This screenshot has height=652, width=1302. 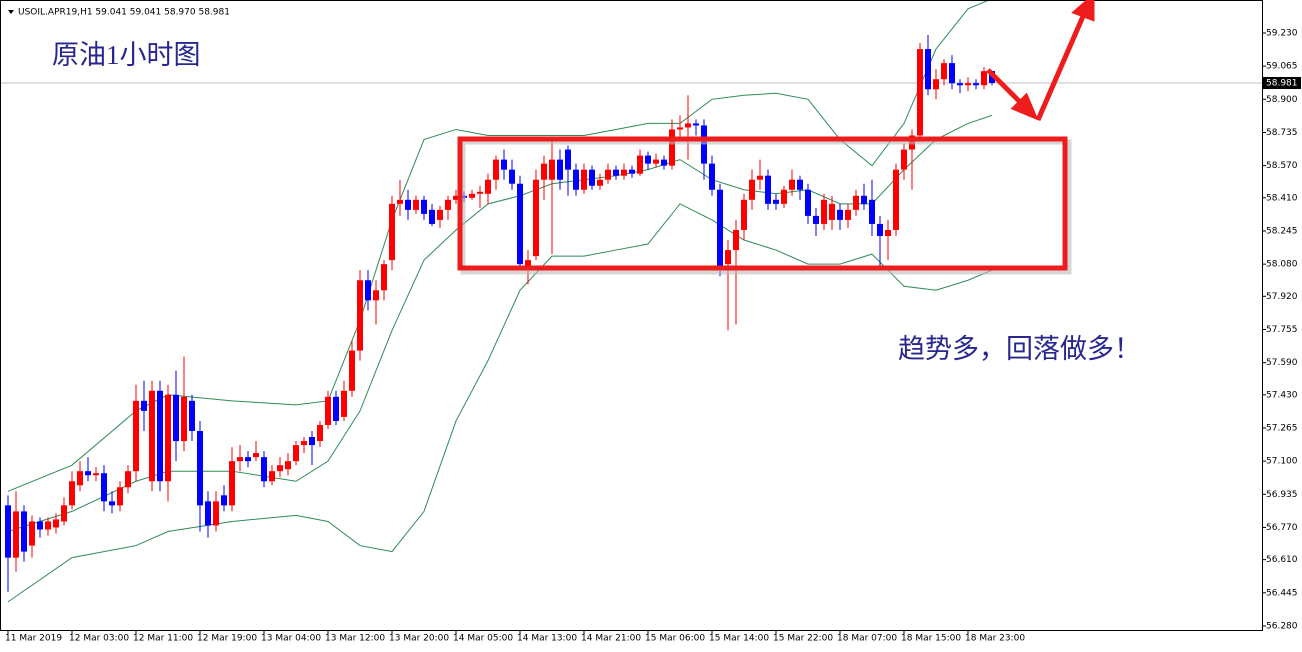 What do you see at coordinates (1282, 626) in the screenshot?
I see `y-tick-label: 56.280` at bounding box center [1282, 626].